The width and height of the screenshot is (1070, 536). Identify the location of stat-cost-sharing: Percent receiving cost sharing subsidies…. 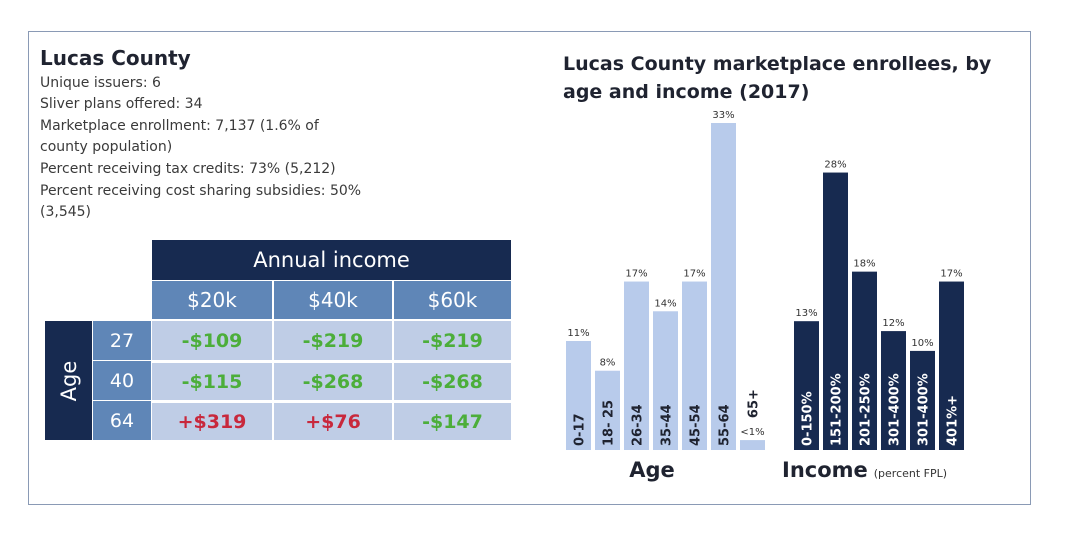
(201, 191).